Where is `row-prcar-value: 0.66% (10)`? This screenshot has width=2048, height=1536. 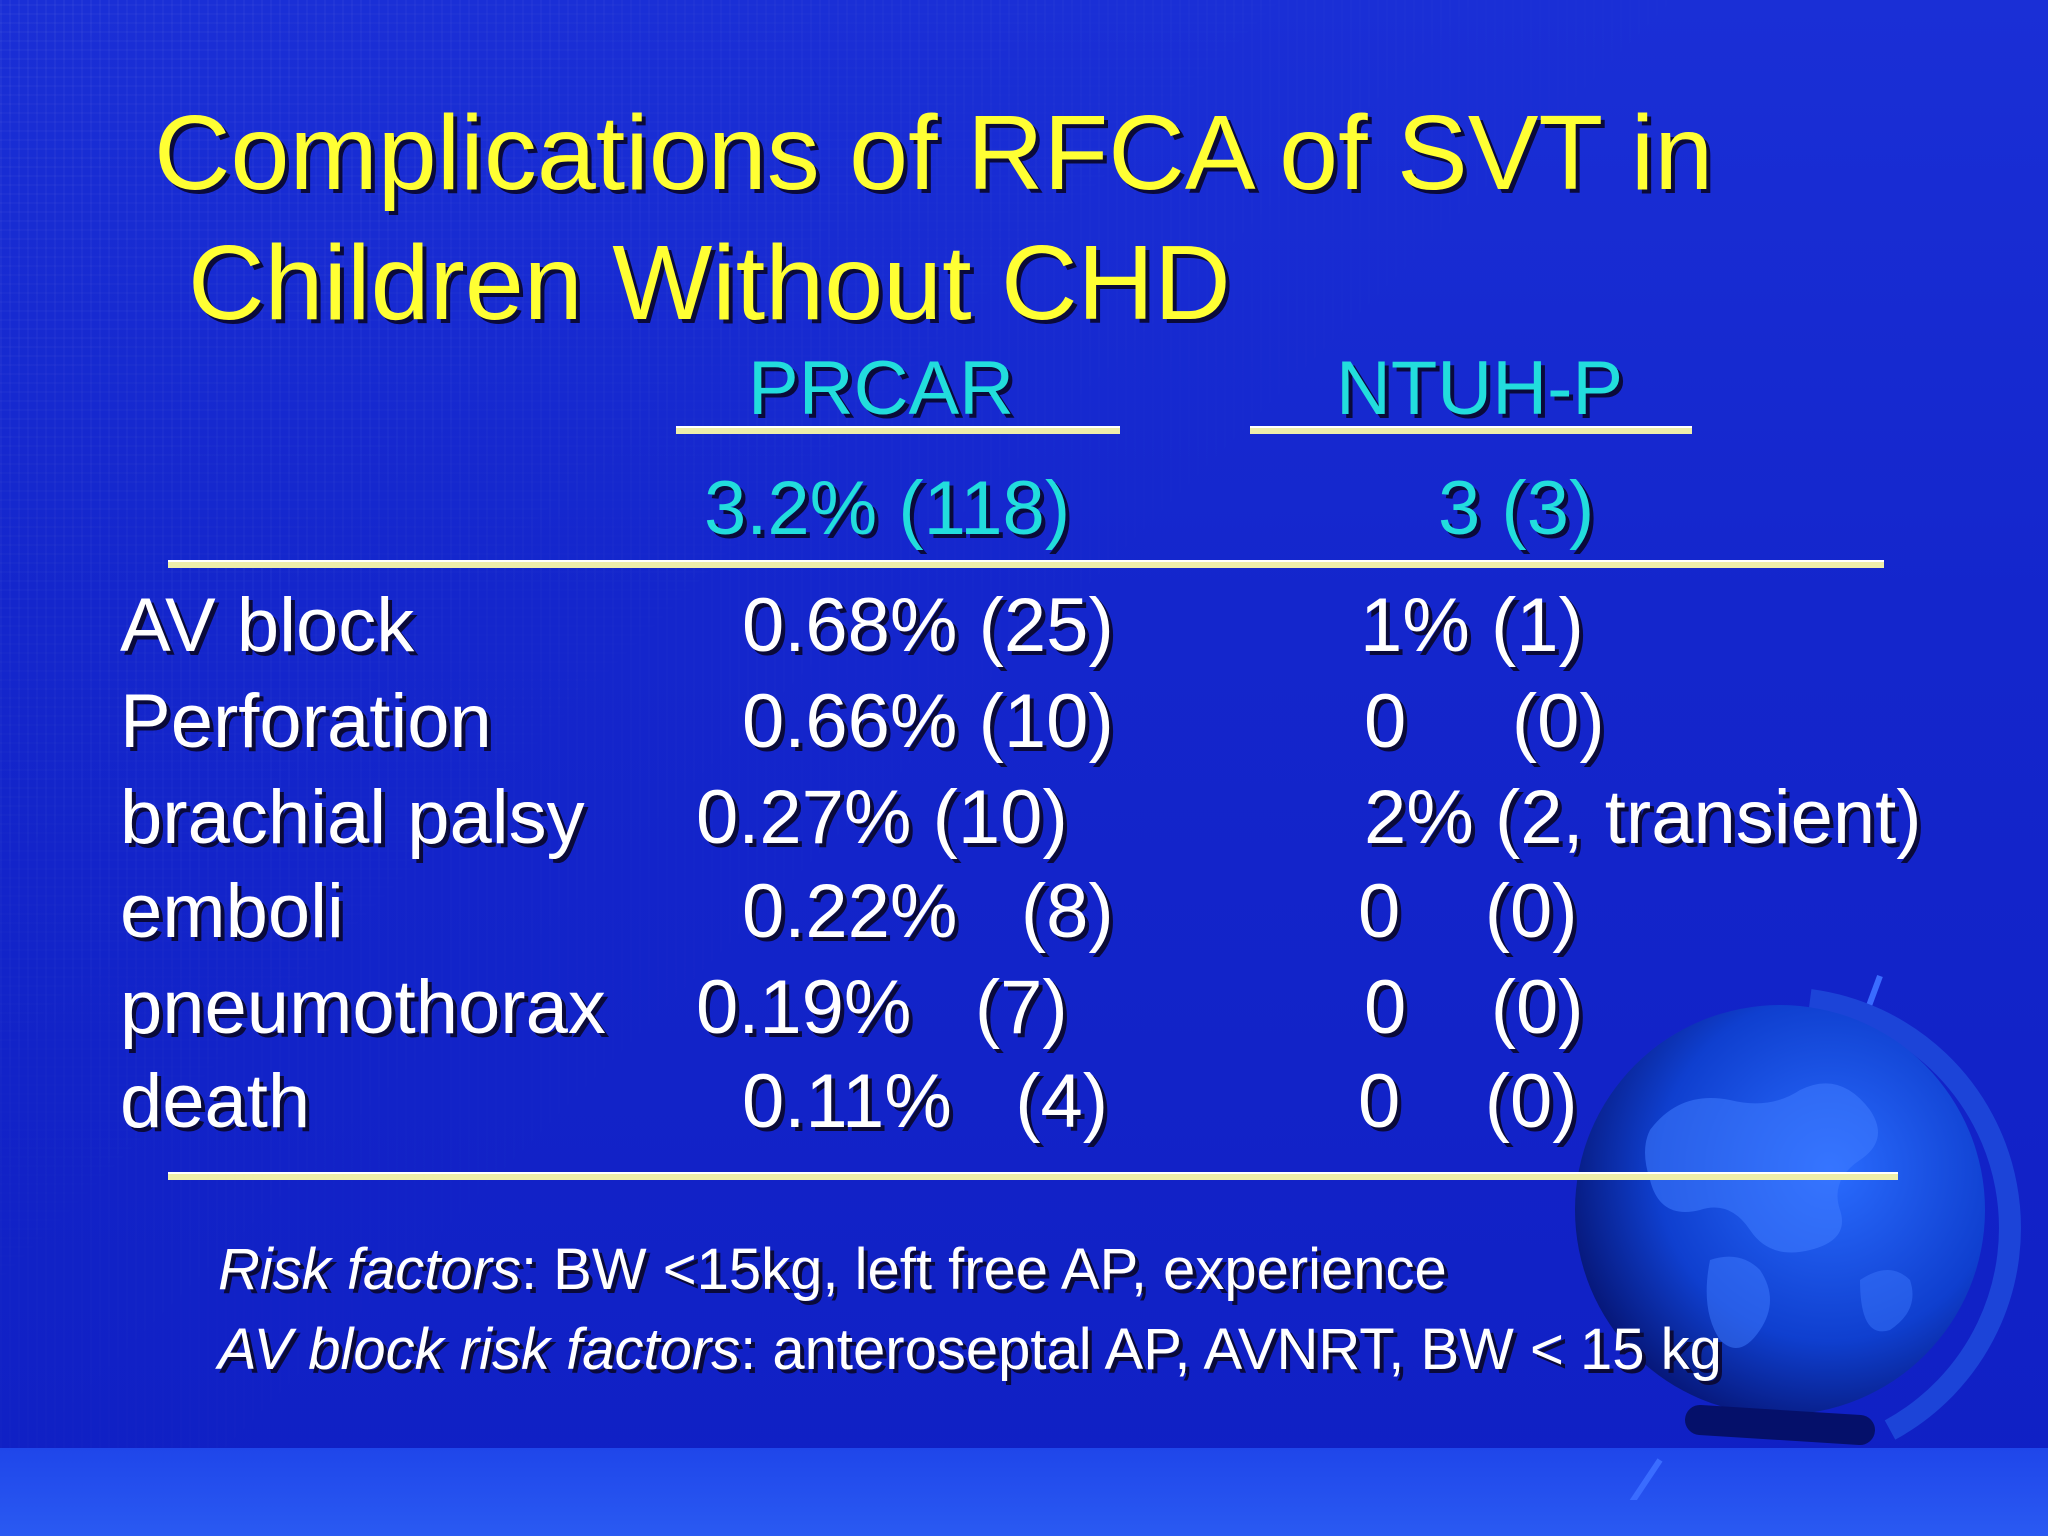 row-prcar-value: 0.66% (10) is located at coordinates (928, 721).